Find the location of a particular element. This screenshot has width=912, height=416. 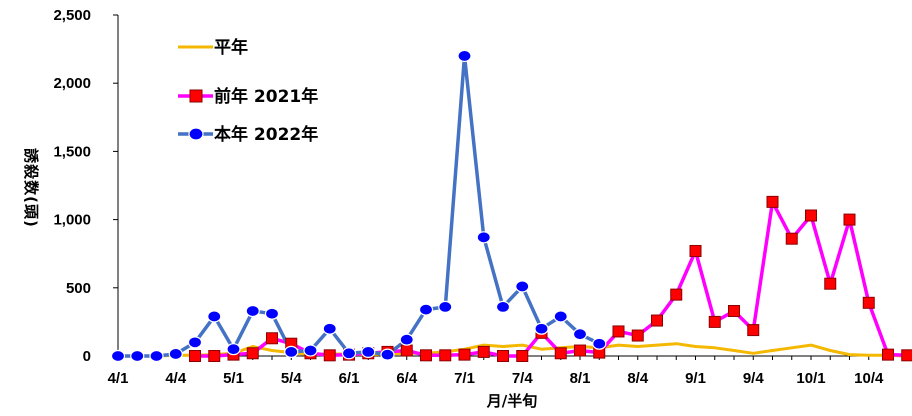

x-tick-label: 9/4 is located at coordinates (754, 378).